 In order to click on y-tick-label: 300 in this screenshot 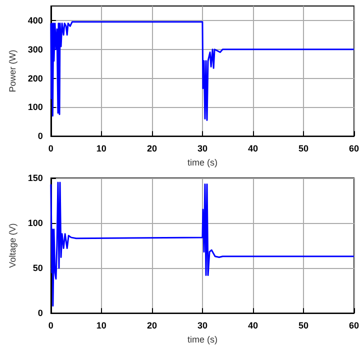, I will do `click(35, 49)`.